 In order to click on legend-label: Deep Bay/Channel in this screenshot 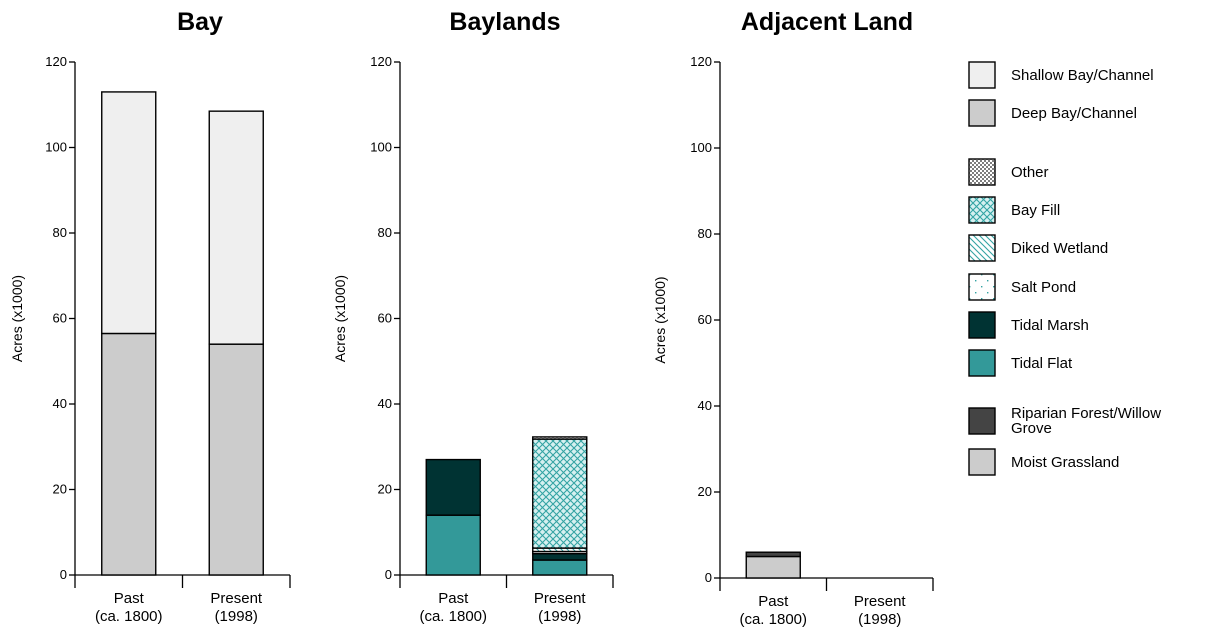, I will do `click(1074, 113)`.